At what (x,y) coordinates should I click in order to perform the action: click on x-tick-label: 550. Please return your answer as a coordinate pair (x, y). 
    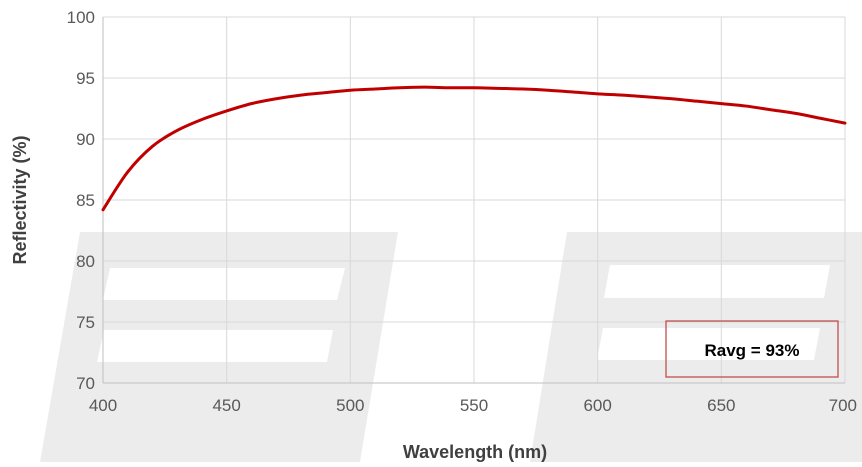
    Looking at the image, I should click on (474, 405).